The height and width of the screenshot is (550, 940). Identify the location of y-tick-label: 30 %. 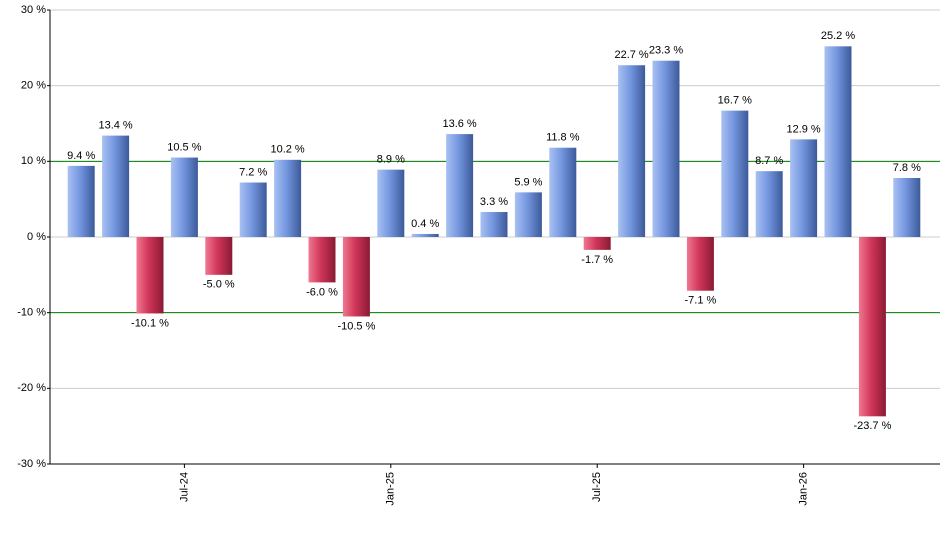
(33, 10).